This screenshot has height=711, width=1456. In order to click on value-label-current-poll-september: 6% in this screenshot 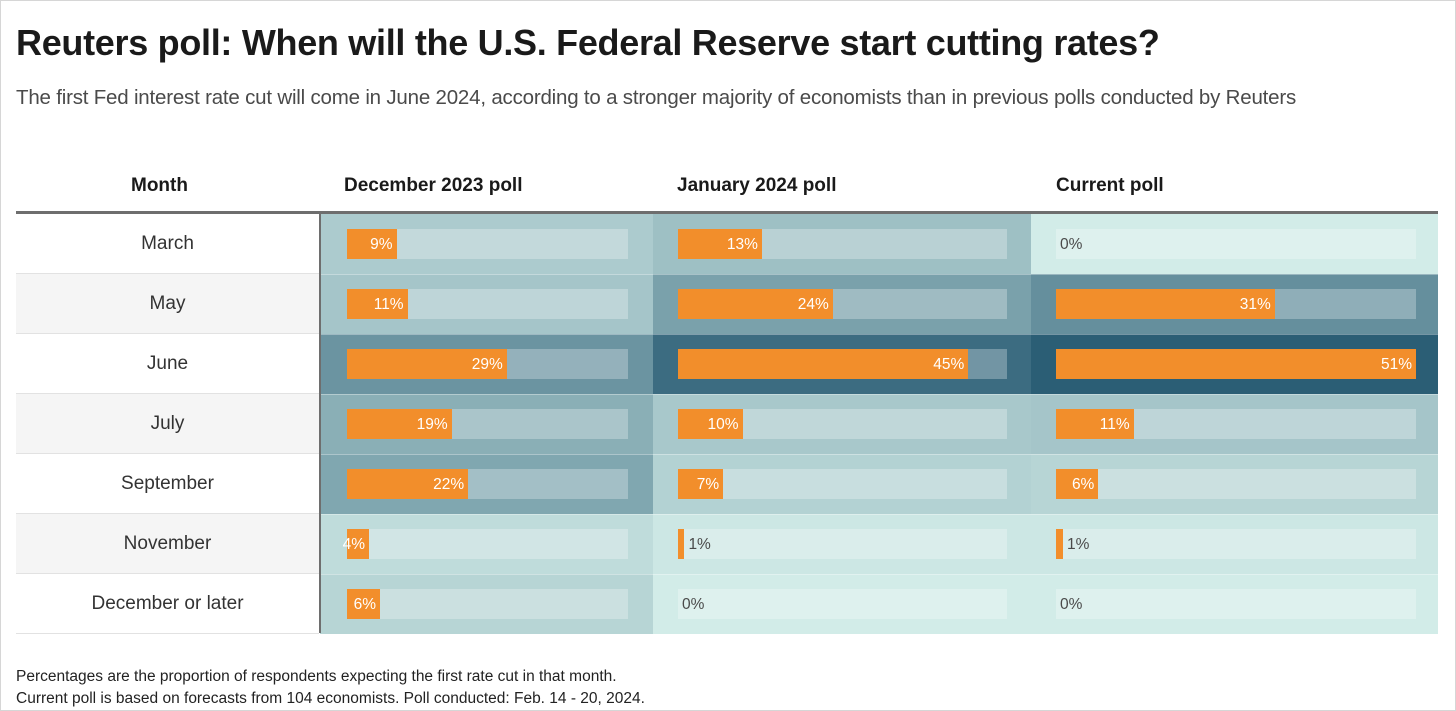, I will do `click(1083, 484)`.